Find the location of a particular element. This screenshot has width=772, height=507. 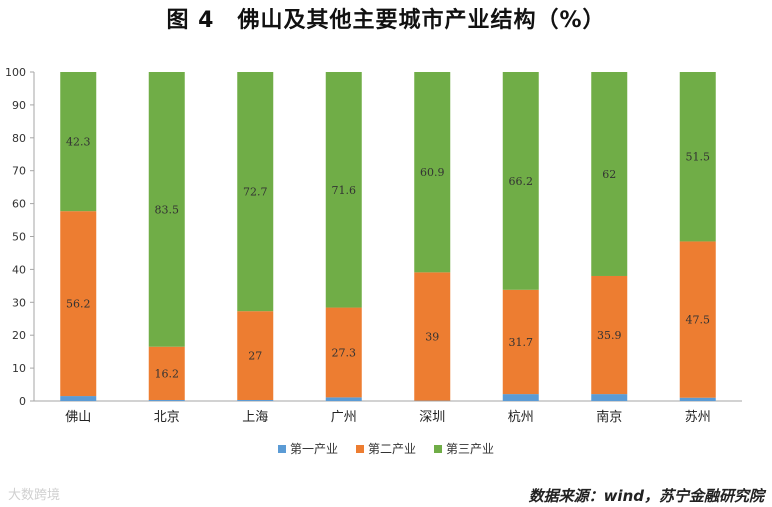

x-tick-label: 深圳 is located at coordinates (432, 417).